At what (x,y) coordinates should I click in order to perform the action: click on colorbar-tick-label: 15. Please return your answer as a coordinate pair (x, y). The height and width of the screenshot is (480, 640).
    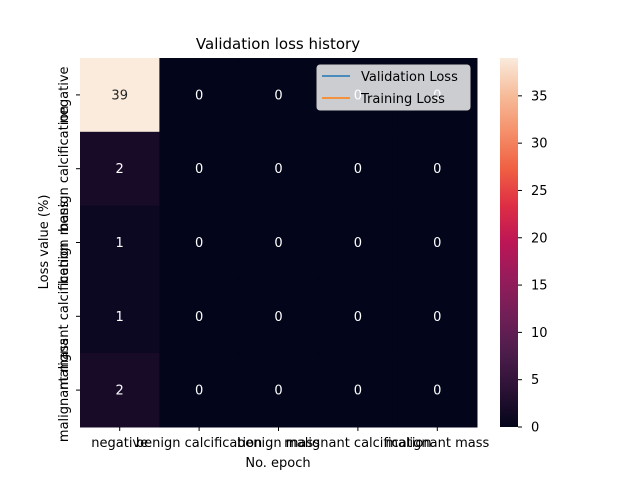
    Looking at the image, I should click on (539, 286).